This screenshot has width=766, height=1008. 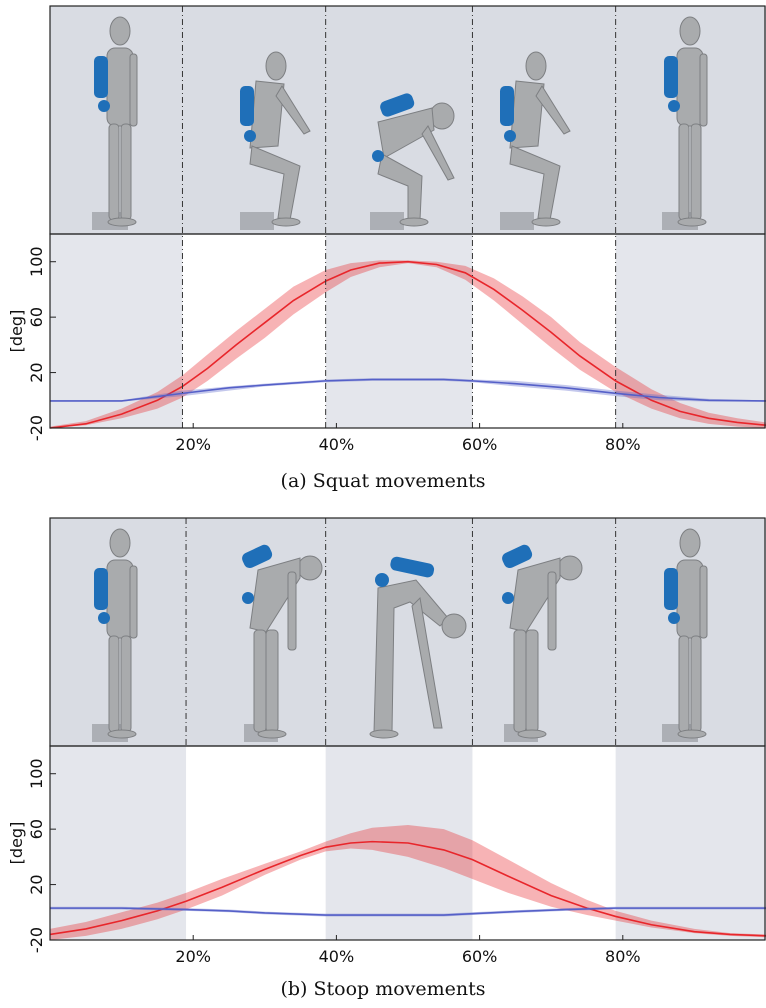 What do you see at coordinates (412, 161) in the screenshot?
I see `mannequin-deepsquat-icon` at bounding box center [412, 161].